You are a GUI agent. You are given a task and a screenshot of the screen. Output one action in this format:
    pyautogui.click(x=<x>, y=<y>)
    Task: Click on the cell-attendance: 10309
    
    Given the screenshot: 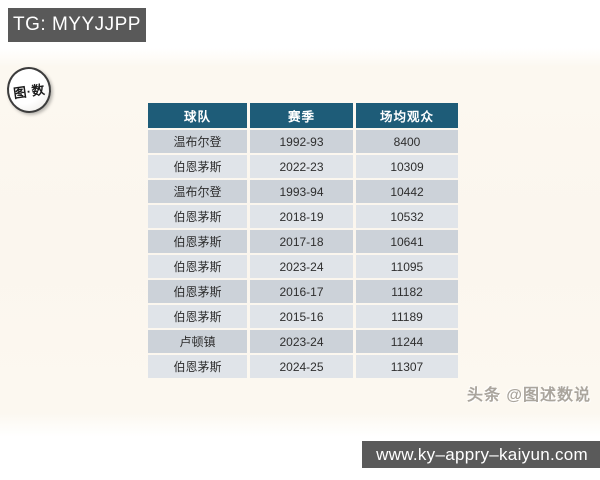 What is the action you would take?
    pyautogui.click(x=407, y=166)
    